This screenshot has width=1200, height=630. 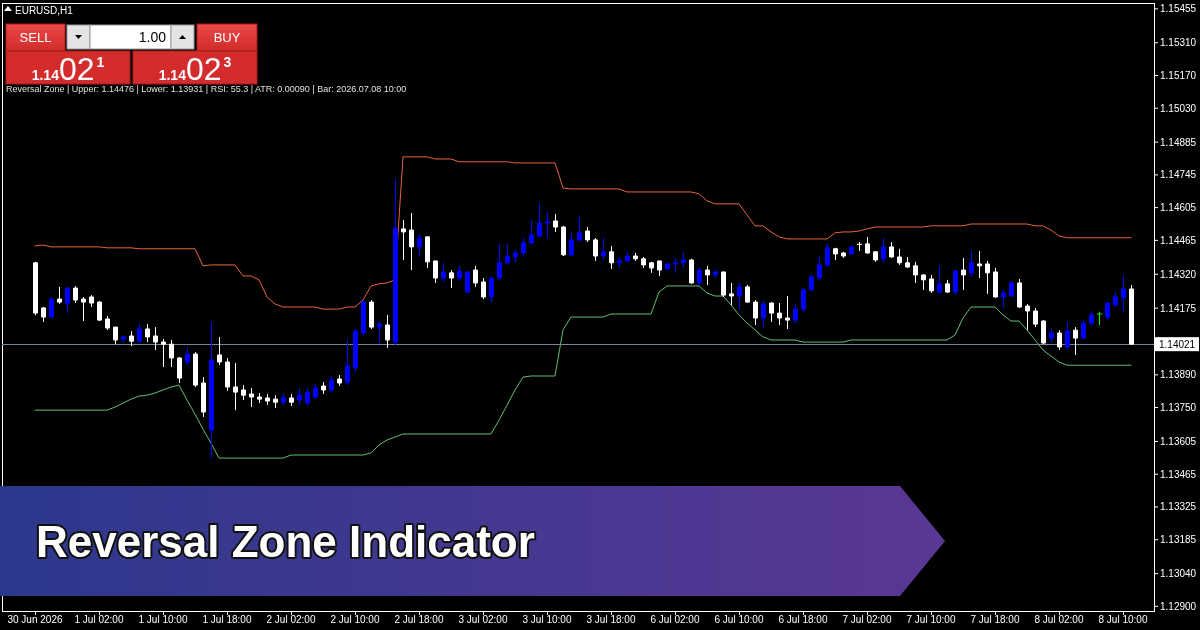 I want to click on x-tick-label: 2 Jul 10:00, so click(x=355, y=619).